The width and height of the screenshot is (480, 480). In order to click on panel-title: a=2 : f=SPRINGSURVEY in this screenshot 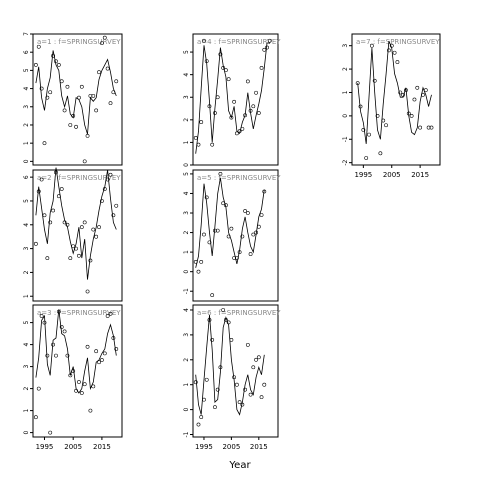, I will do `click(79, 178)`.